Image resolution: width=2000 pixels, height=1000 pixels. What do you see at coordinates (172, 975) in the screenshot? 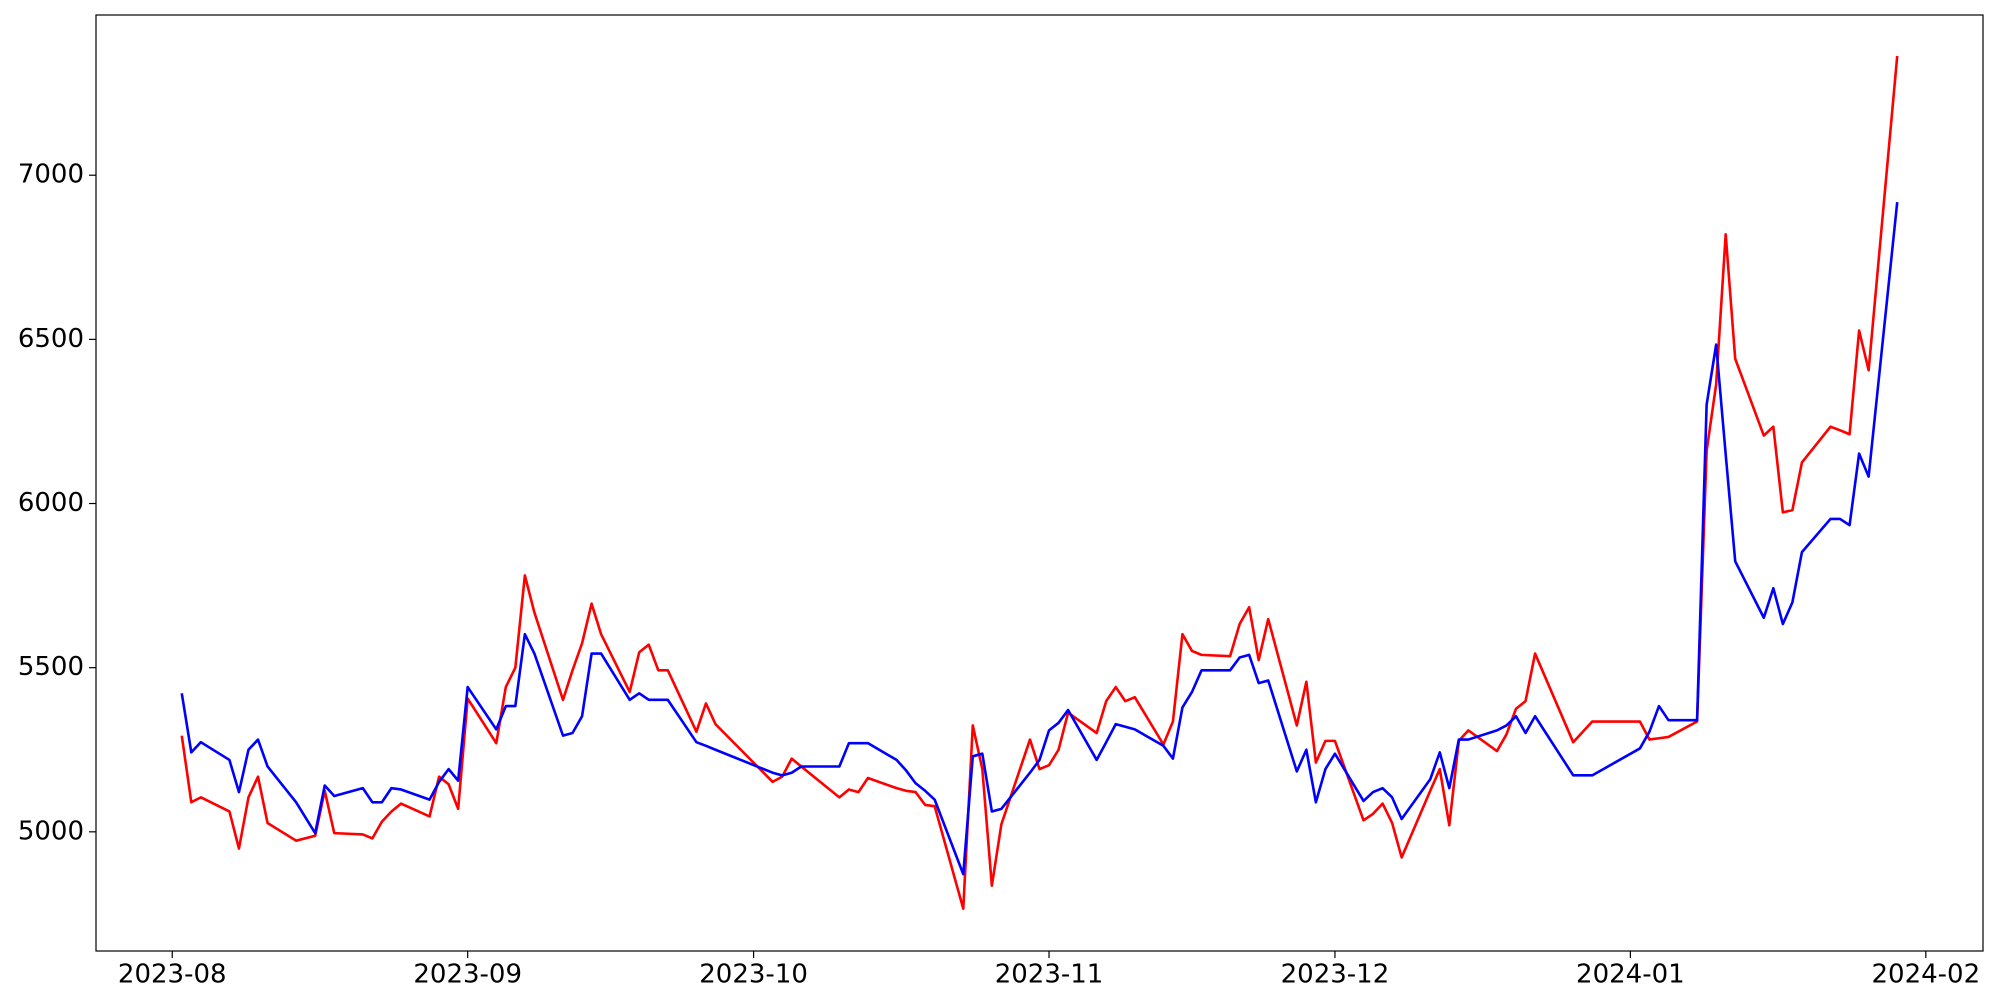
I see `x-tick-label: 2023-08` at bounding box center [172, 975].